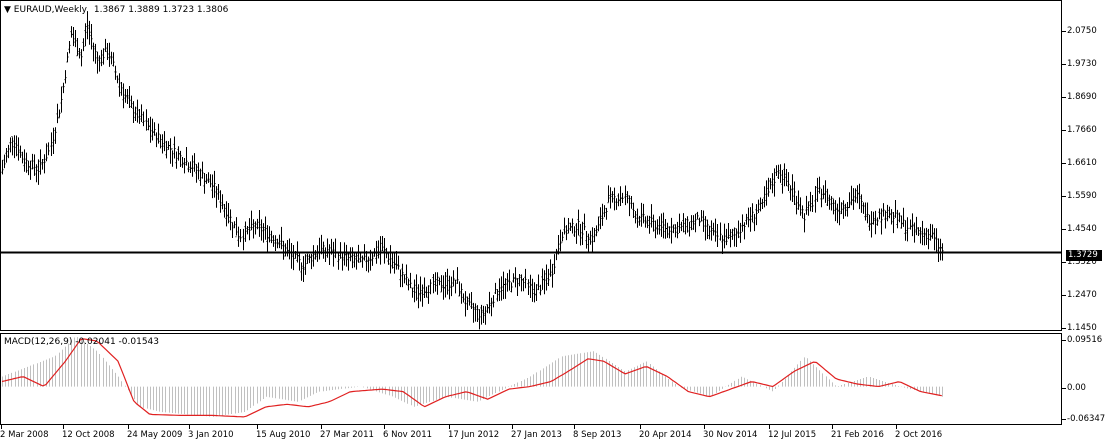  What do you see at coordinates (408, 435) in the screenshot?
I see `time-axis-label: 6 Nov 2011` at bounding box center [408, 435].